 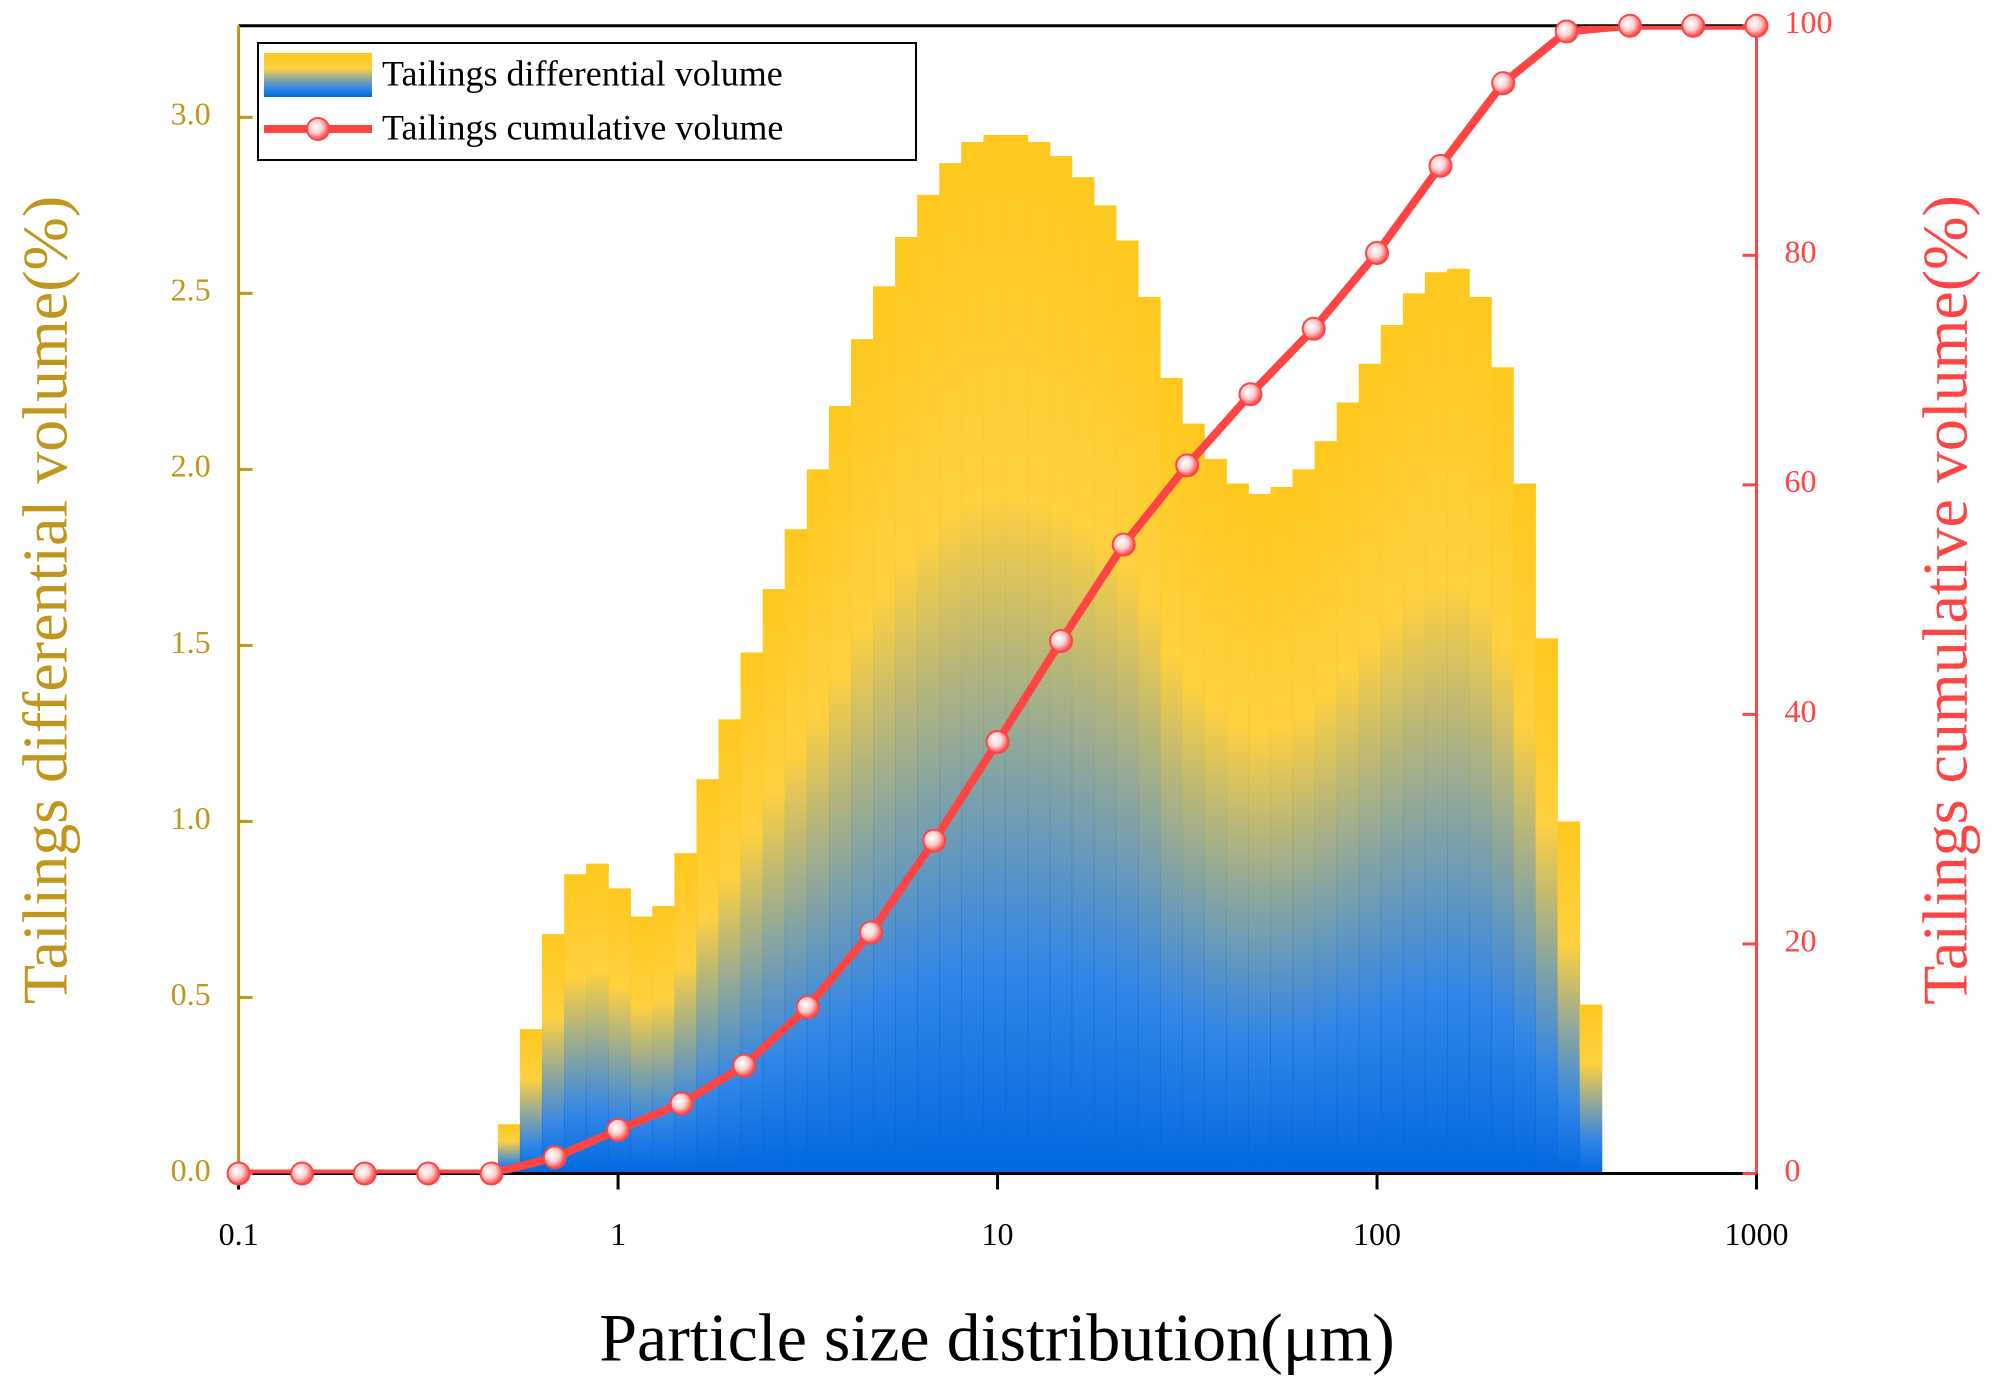 What do you see at coordinates (1801, 481) in the screenshot?
I see `y2-tick-label: 60` at bounding box center [1801, 481].